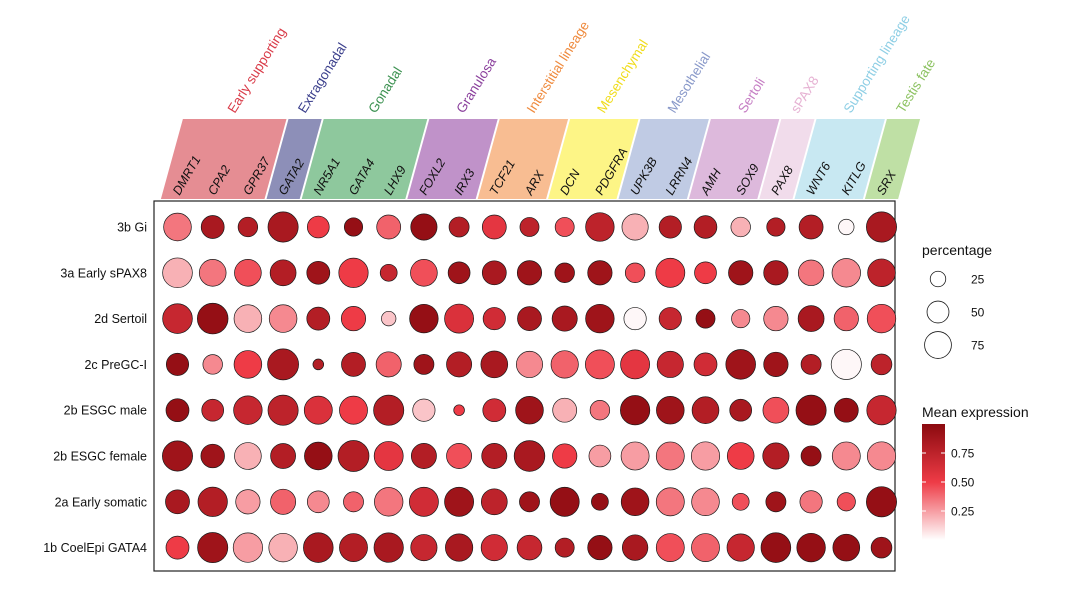  I want to click on group-label: Extragonadal, so click(322, 77).